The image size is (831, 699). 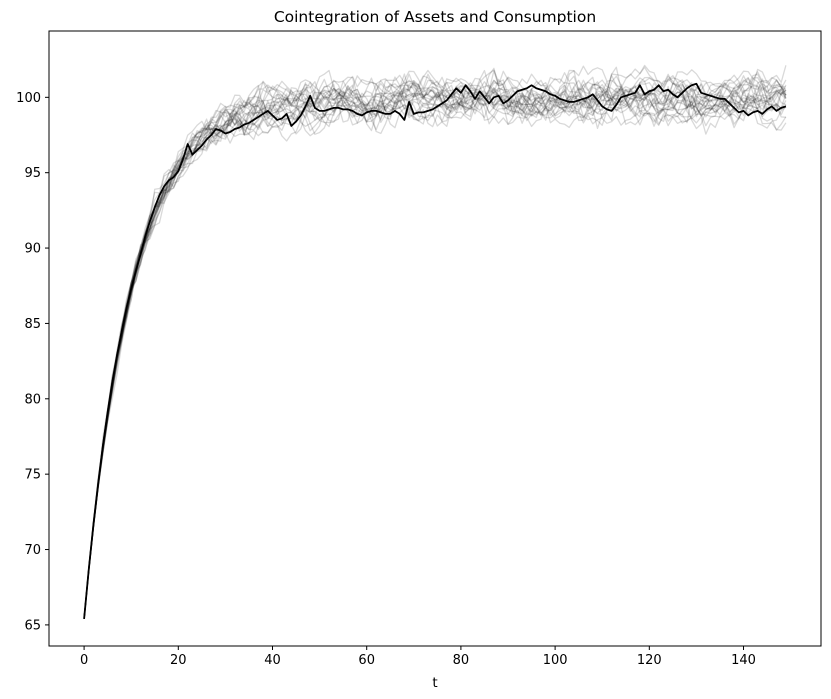 I want to click on x-tick-label: 20, so click(x=178, y=660).